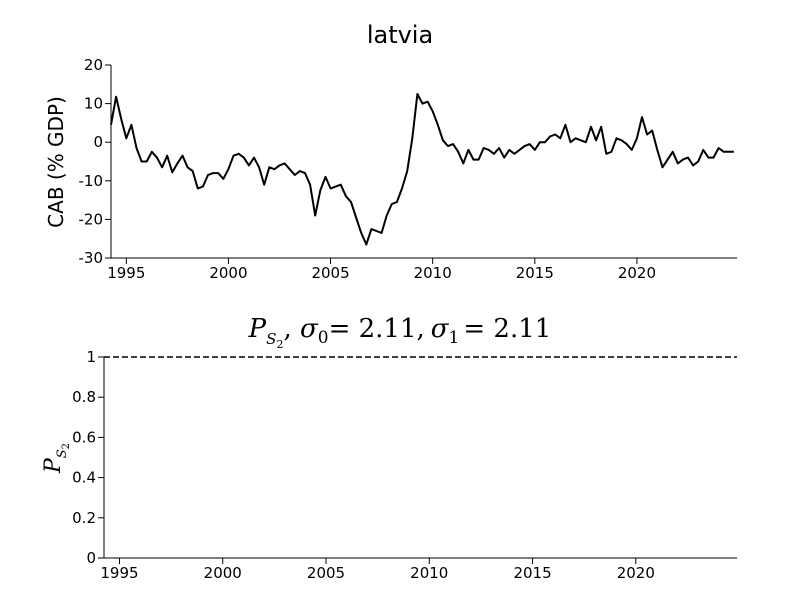  Describe the element at coordinates (93, 104) in the screenshot. I see `y-tick-label: 10` at that location.